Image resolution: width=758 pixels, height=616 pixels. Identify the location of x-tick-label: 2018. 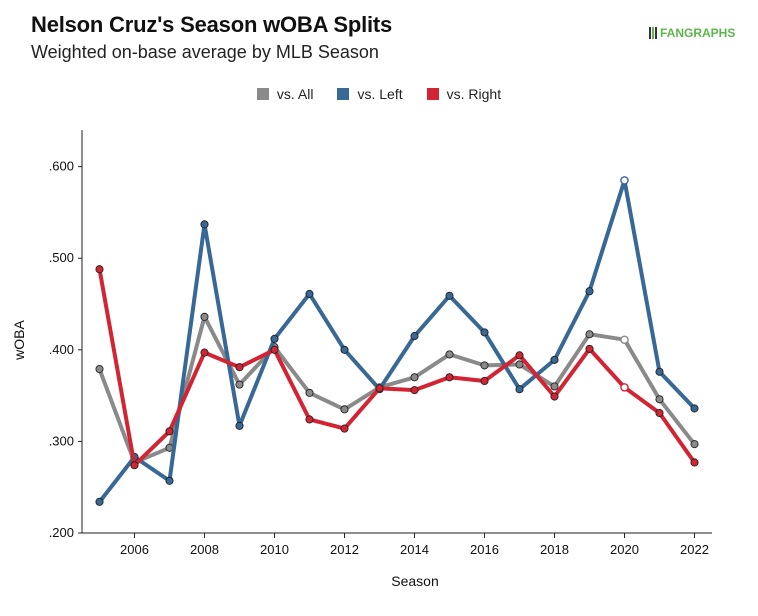
(554, 549).